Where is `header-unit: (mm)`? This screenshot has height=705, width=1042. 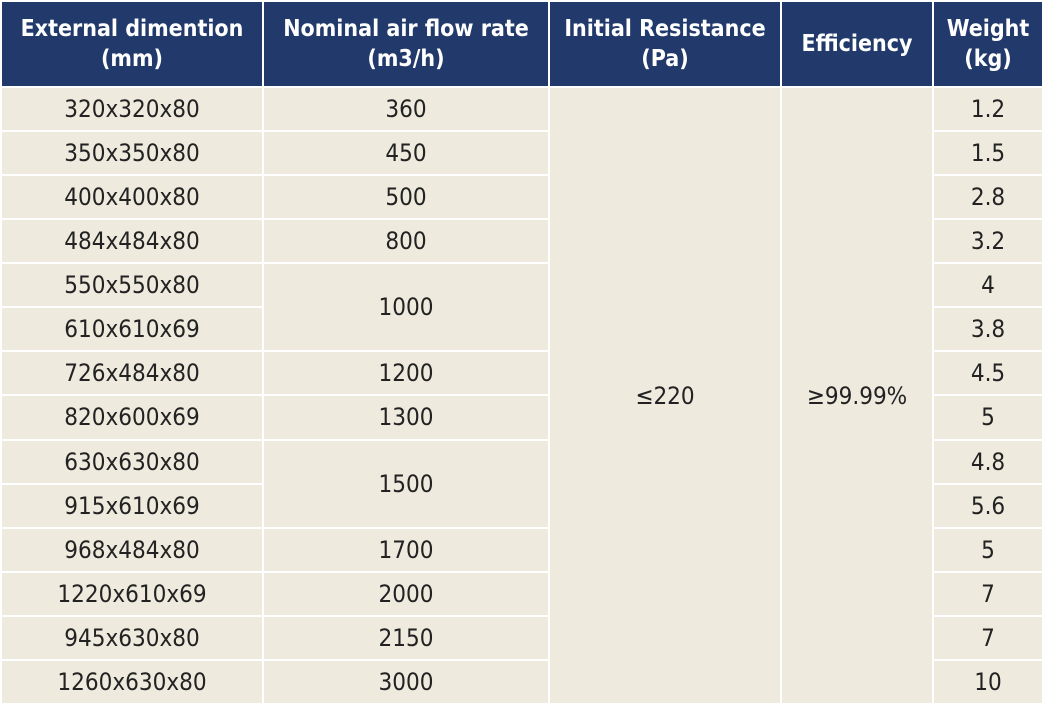 header-unit: (mm) is located at coordinates (132, 59).